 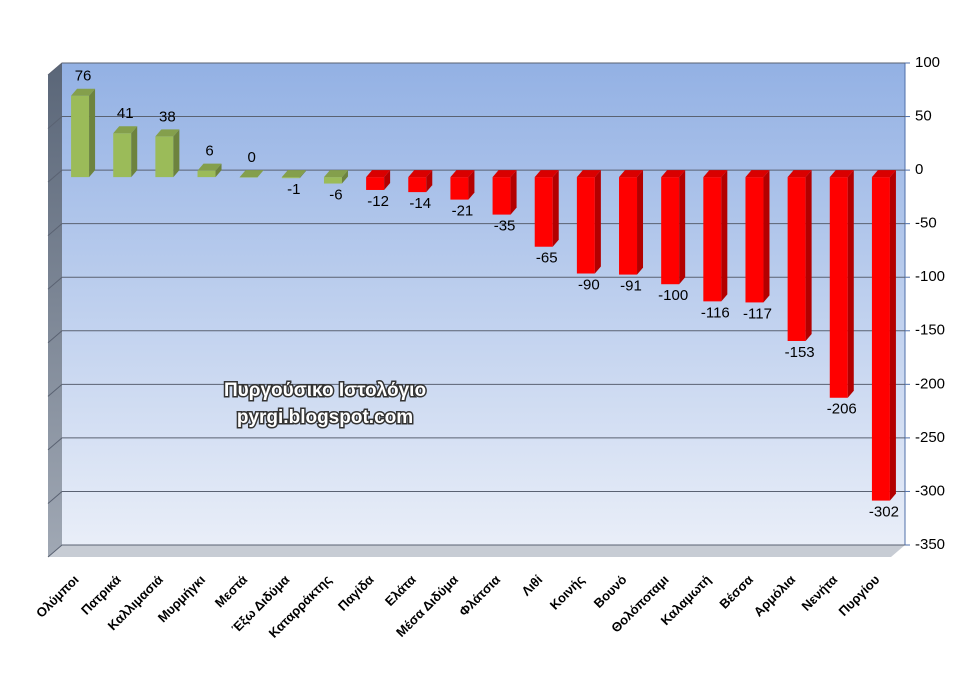 I want to click on x-tick-label: Νενήτα, so click(x=819, y=593).